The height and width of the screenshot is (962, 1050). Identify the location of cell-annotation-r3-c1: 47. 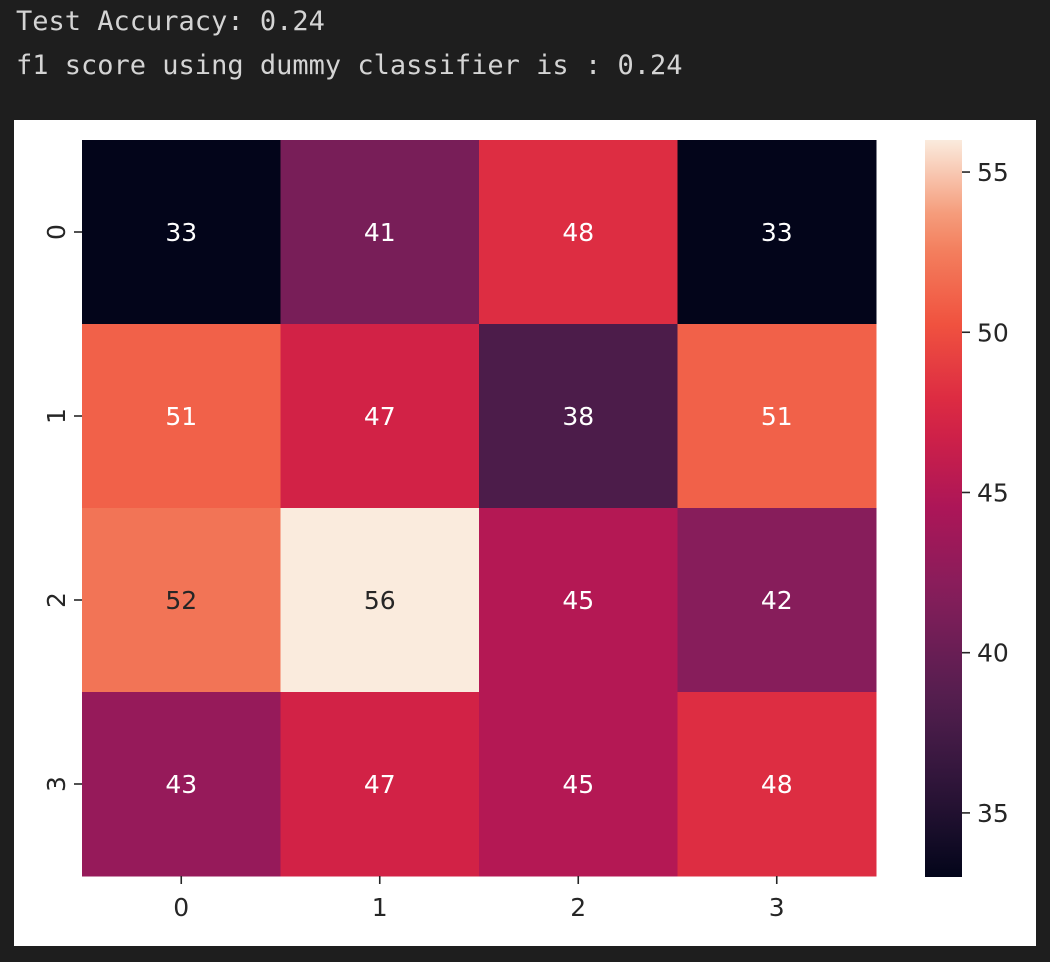
(380, 784).